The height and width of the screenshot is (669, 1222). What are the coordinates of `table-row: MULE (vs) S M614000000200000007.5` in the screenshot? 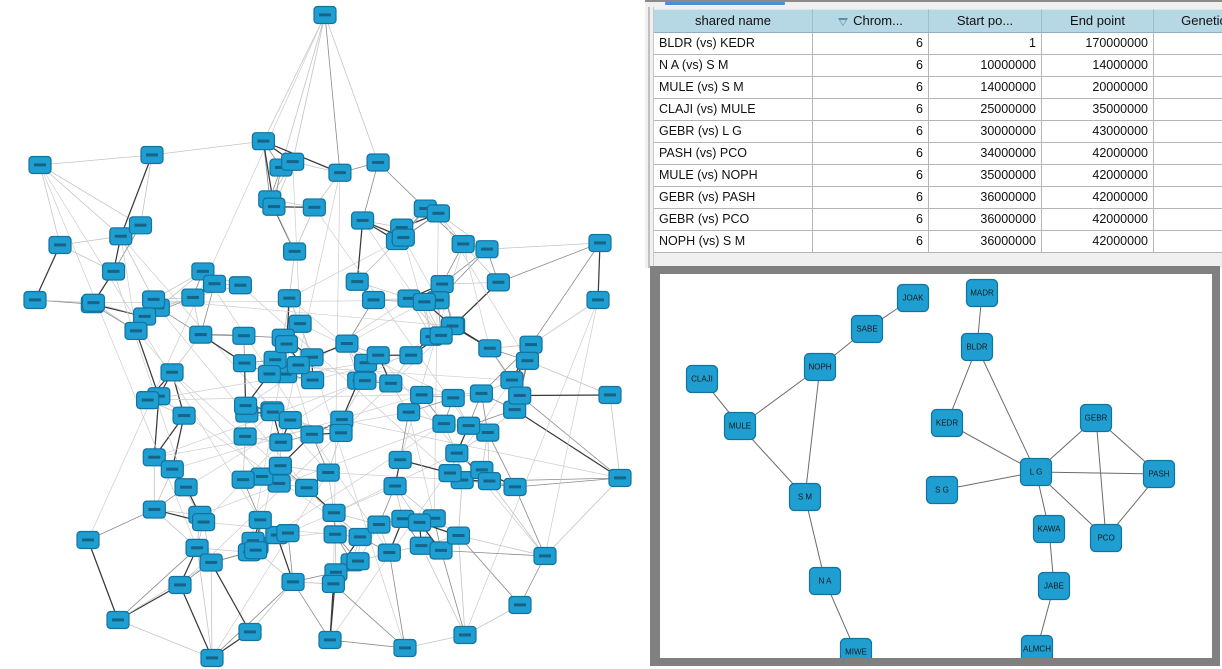 It's located at (938, 88).